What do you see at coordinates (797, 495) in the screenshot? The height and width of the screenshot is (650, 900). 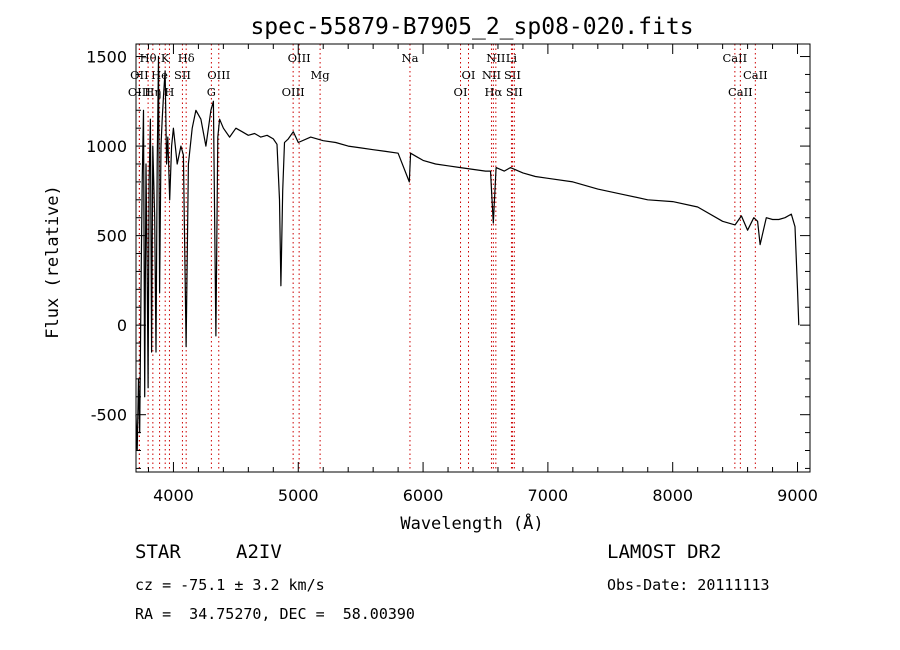 I see `x-tick-label: 9000` at bounding box center [797, 495].